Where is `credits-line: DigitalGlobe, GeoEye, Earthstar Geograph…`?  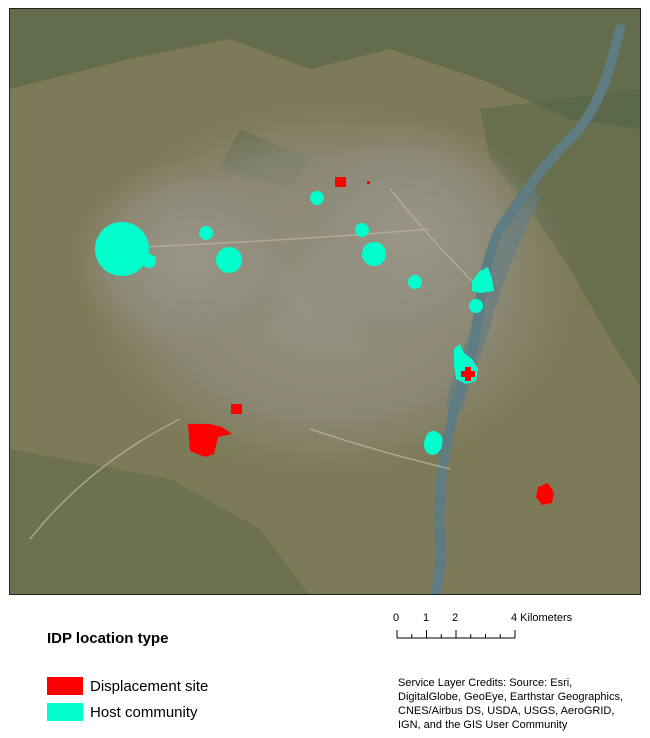
credits-line: DigitalGlobe, GeoEye, Earthstar Geograph… is located at coordinates (511, 697).